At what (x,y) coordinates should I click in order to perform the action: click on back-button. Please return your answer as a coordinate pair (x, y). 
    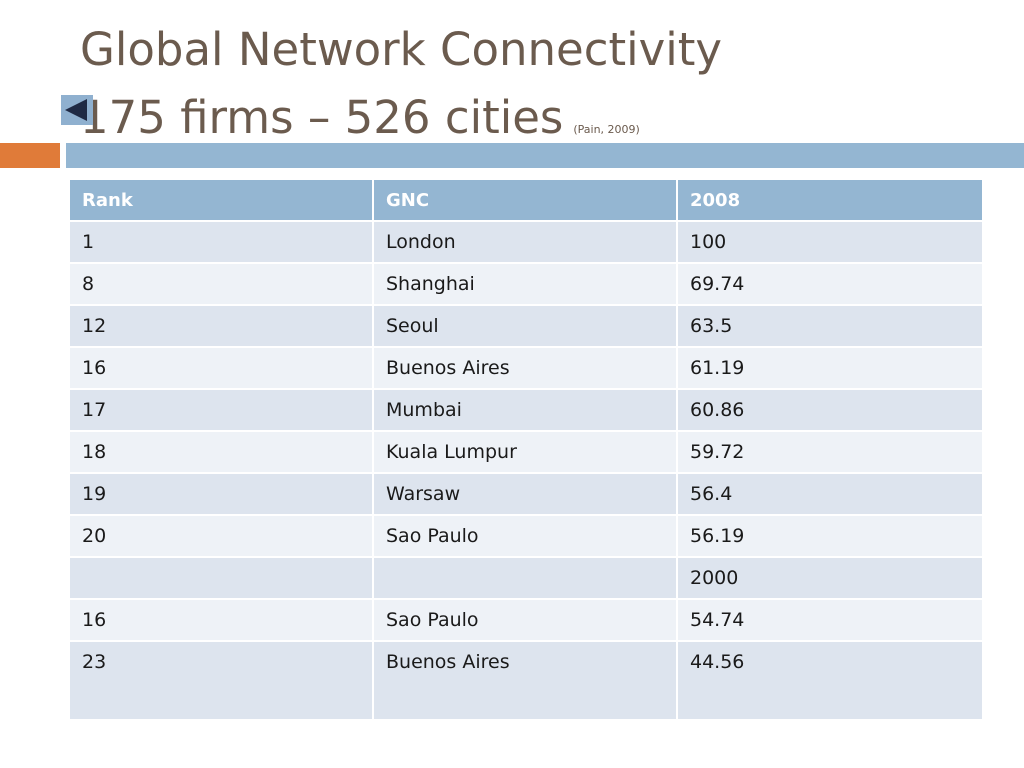
    Looking at the image, I should click on (77, 110).